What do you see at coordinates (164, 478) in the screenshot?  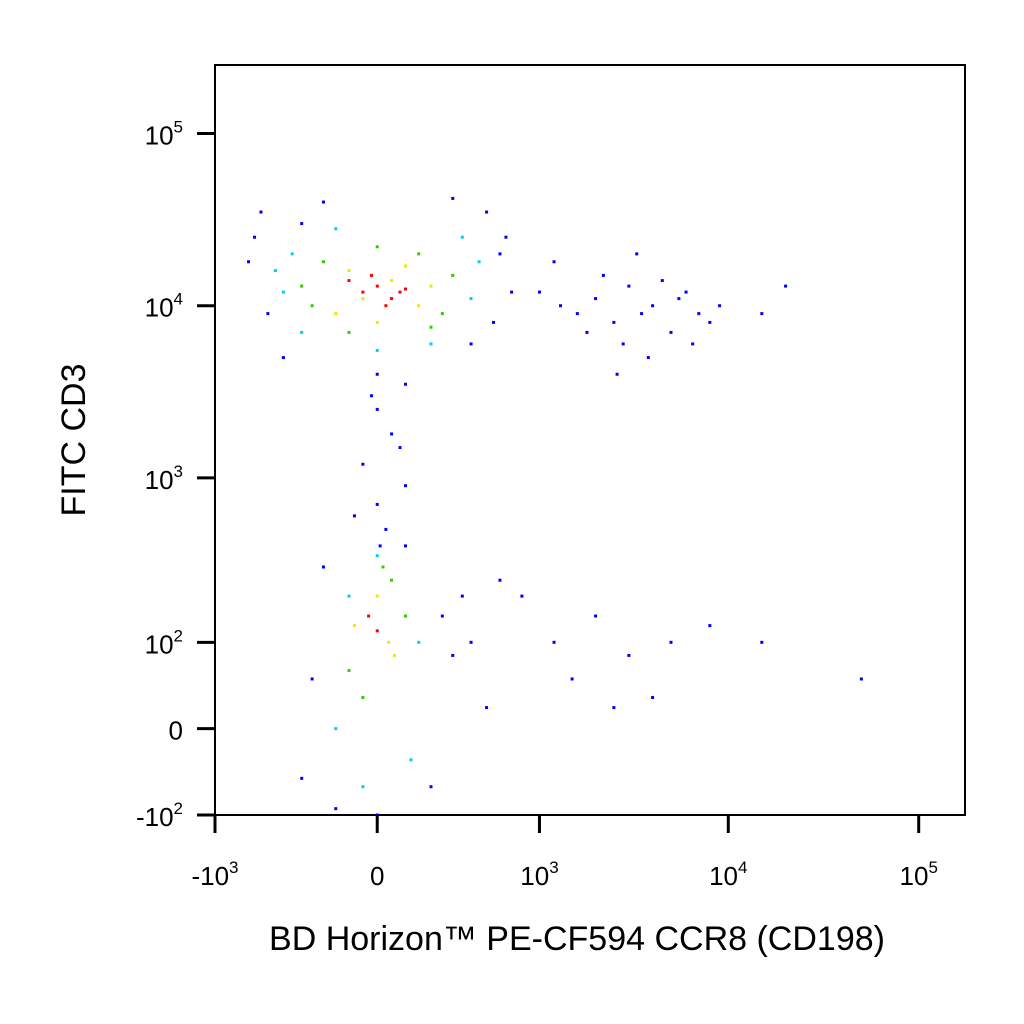 I see `y-tick-label: 10³` at bounding box center [164, 478].